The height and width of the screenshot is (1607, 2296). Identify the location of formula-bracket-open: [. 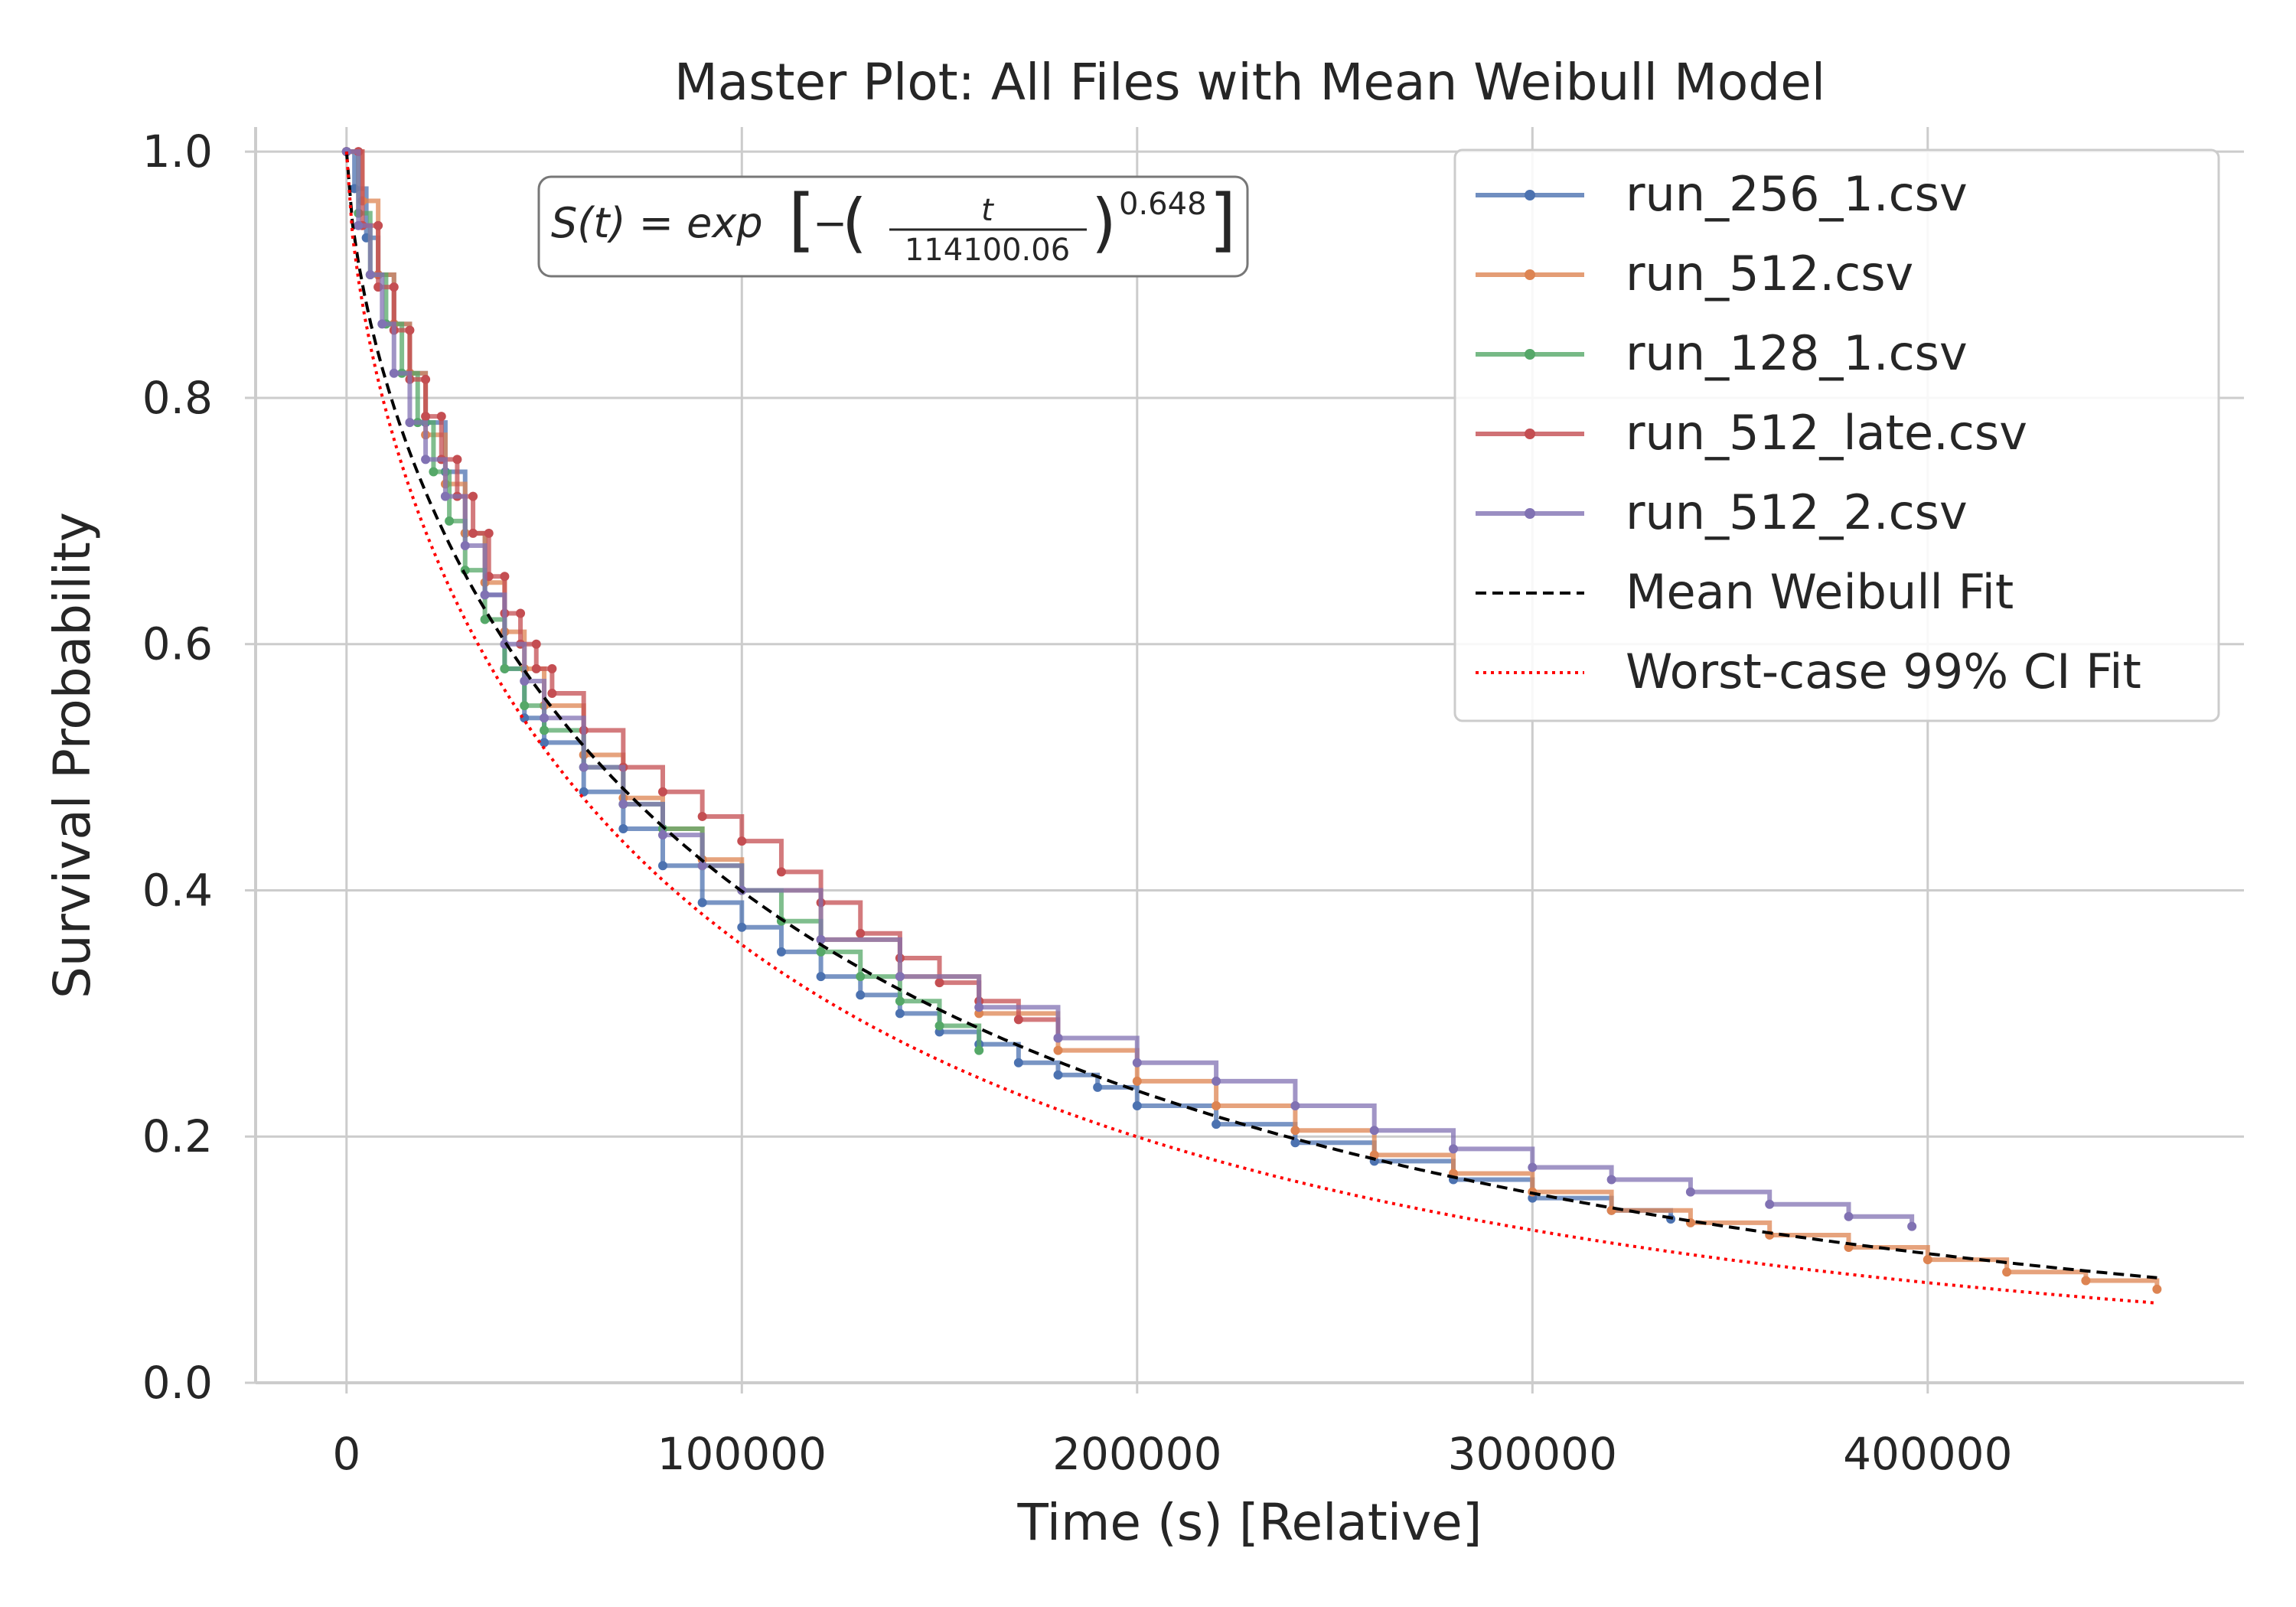
(801, 220).